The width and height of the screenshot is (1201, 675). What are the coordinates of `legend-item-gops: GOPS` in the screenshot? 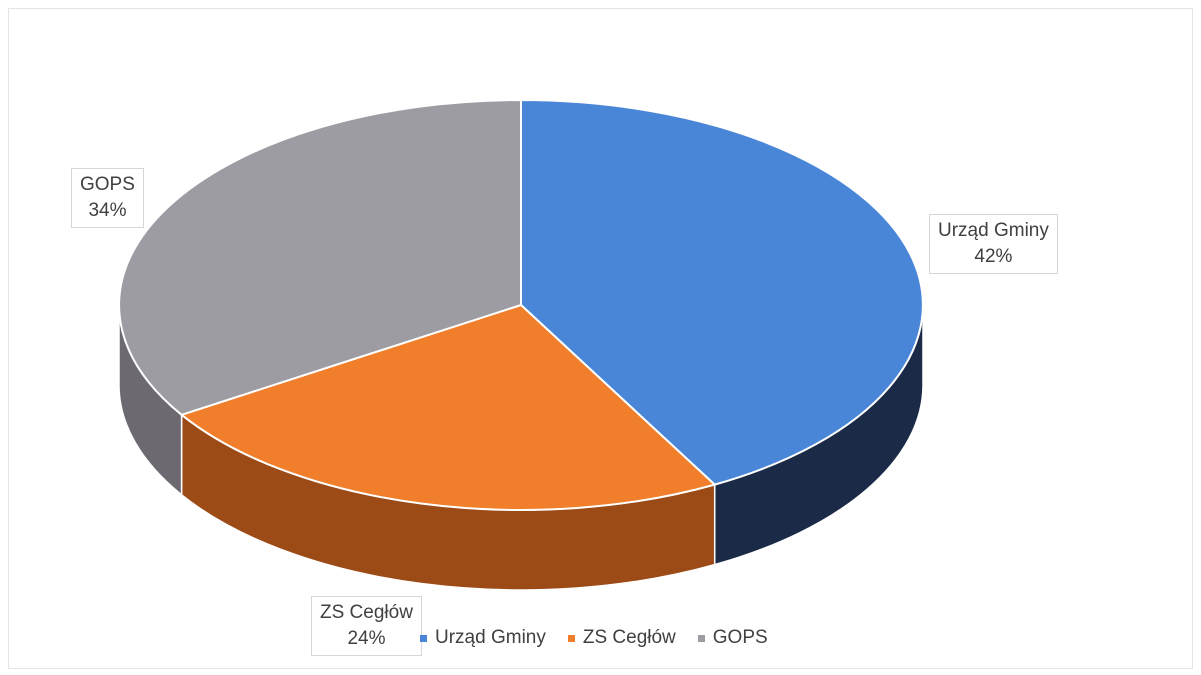 It's located at (732, 638).